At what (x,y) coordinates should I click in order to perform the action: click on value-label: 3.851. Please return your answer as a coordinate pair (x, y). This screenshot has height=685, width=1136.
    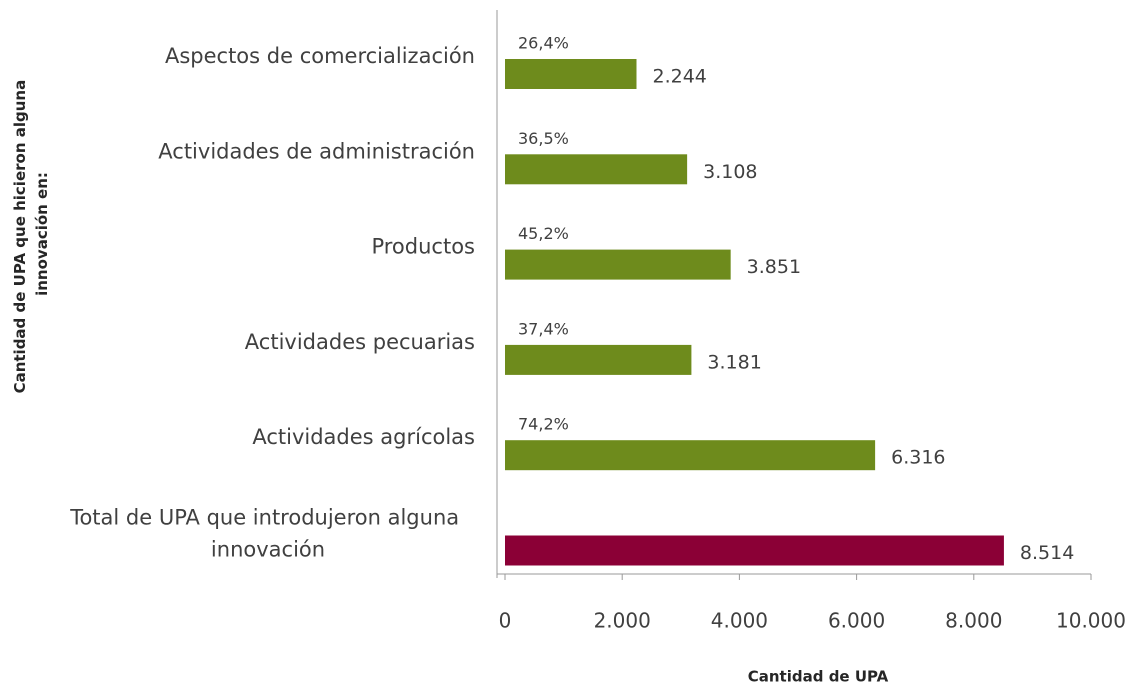
    Looking at the image, I should click on (774, 267).